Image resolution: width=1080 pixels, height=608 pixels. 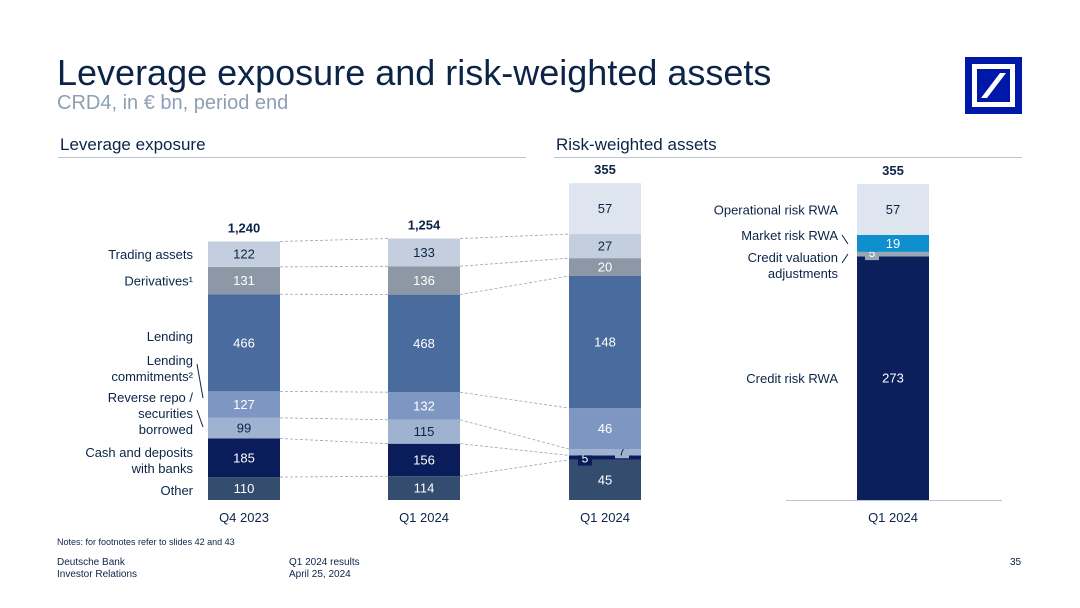 I want to click on x-tick-label-rwa-by-category: Q1 2024, so click(x=605, y=517).